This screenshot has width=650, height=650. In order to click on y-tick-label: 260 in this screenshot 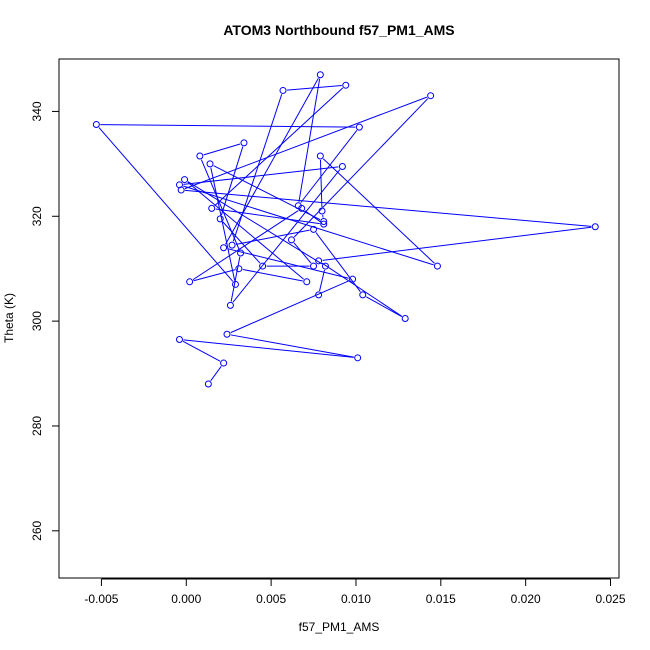, I will do `click(37, 530)`.